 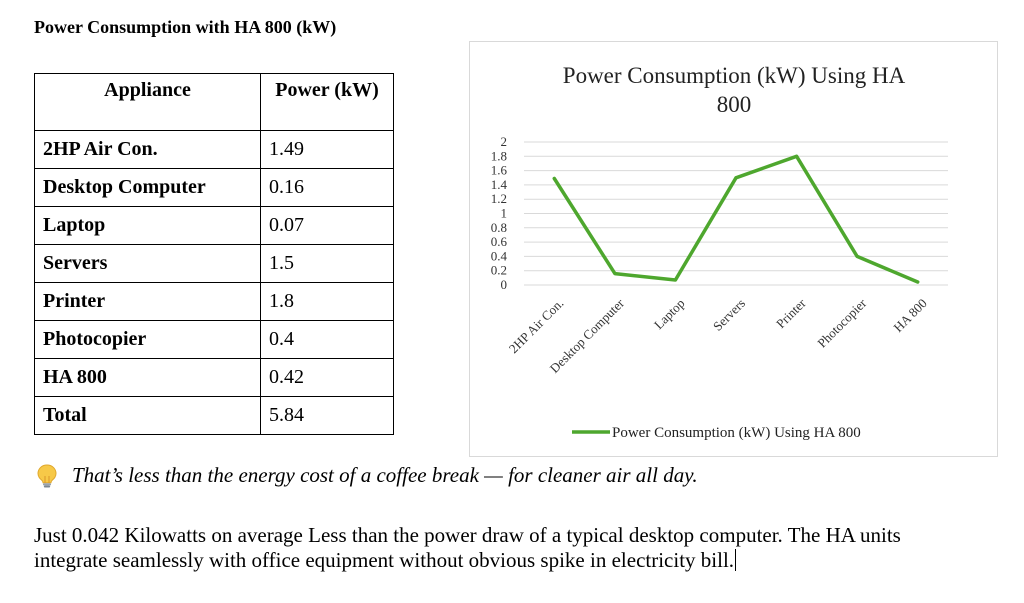 I want to click on y-tick-label: 0.4, so click(x=499, y=255).